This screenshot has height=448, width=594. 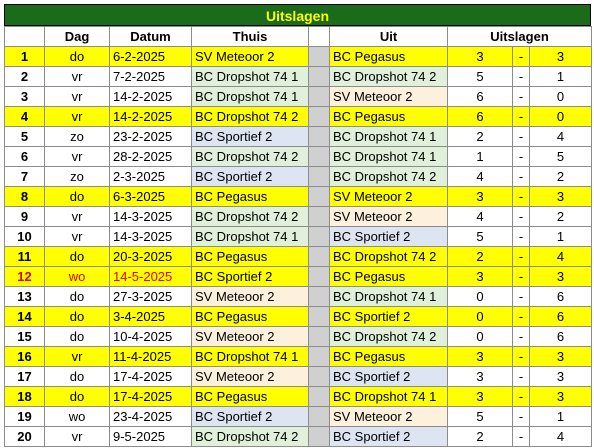 What do you see at coordinates (150, 36) in the screenshot?
I see `col-header-datum: Datum` at bounding box center [150, 36].